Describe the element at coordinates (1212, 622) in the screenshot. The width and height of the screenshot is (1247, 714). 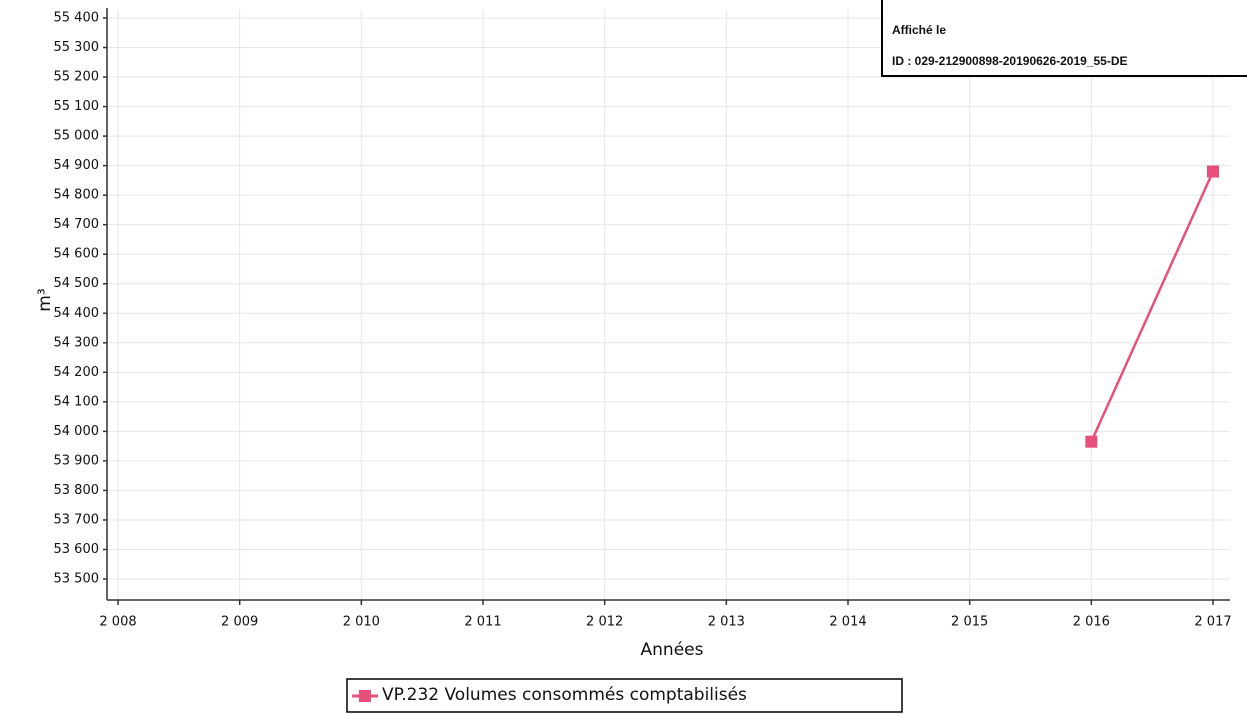
I see `x-tick-label: 2 017` at that location.